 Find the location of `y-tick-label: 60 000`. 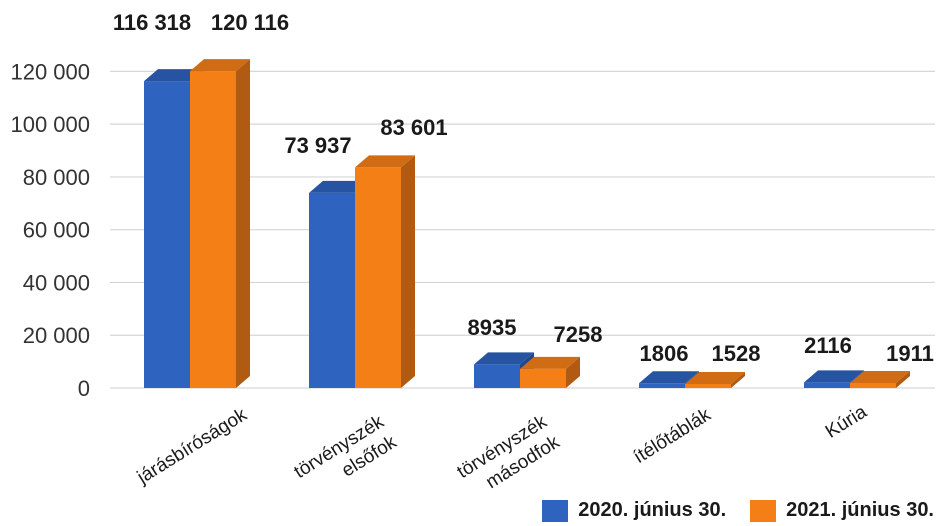

y-tick-label: 60 000 is located at coordinates (56, 230).